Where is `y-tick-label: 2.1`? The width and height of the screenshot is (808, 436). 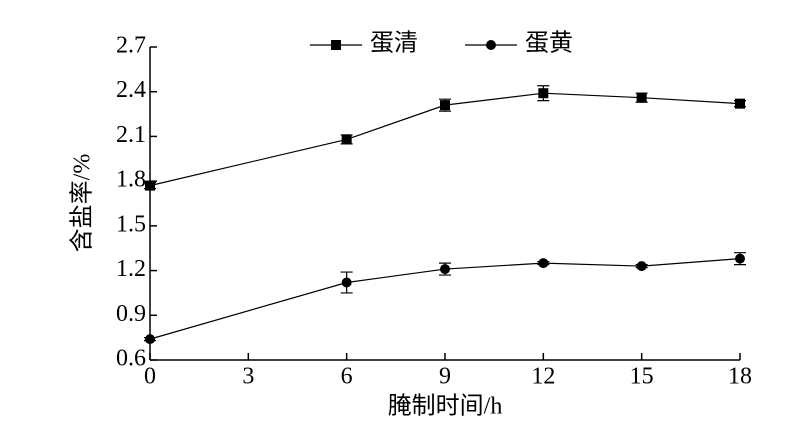 y-tick-label: 2.1 is located at coordinates (131, 135).